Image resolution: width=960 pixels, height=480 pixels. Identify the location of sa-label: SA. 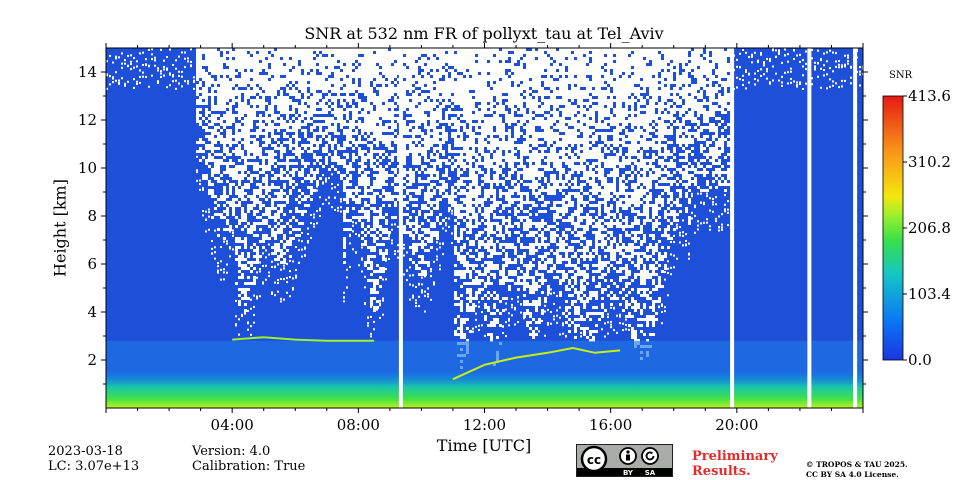
(650, 472).